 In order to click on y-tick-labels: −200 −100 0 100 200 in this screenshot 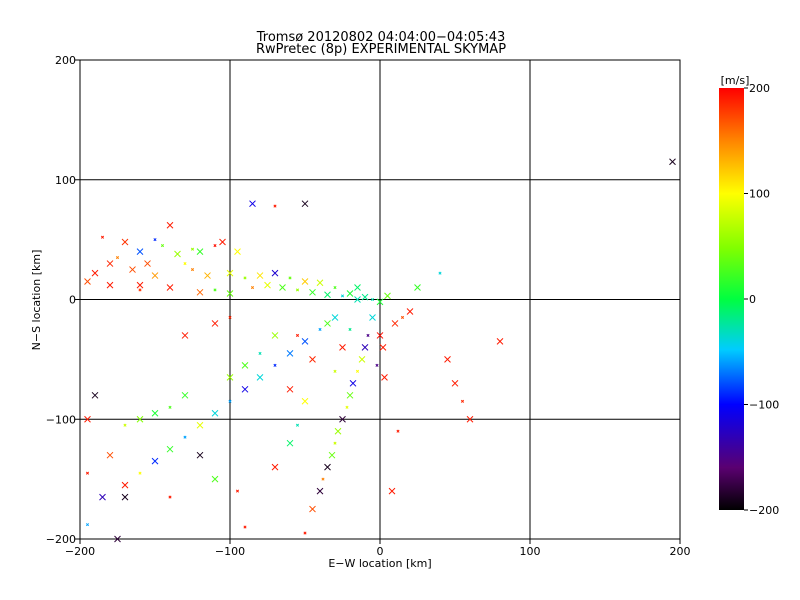, I will do `click(61, 300)`.